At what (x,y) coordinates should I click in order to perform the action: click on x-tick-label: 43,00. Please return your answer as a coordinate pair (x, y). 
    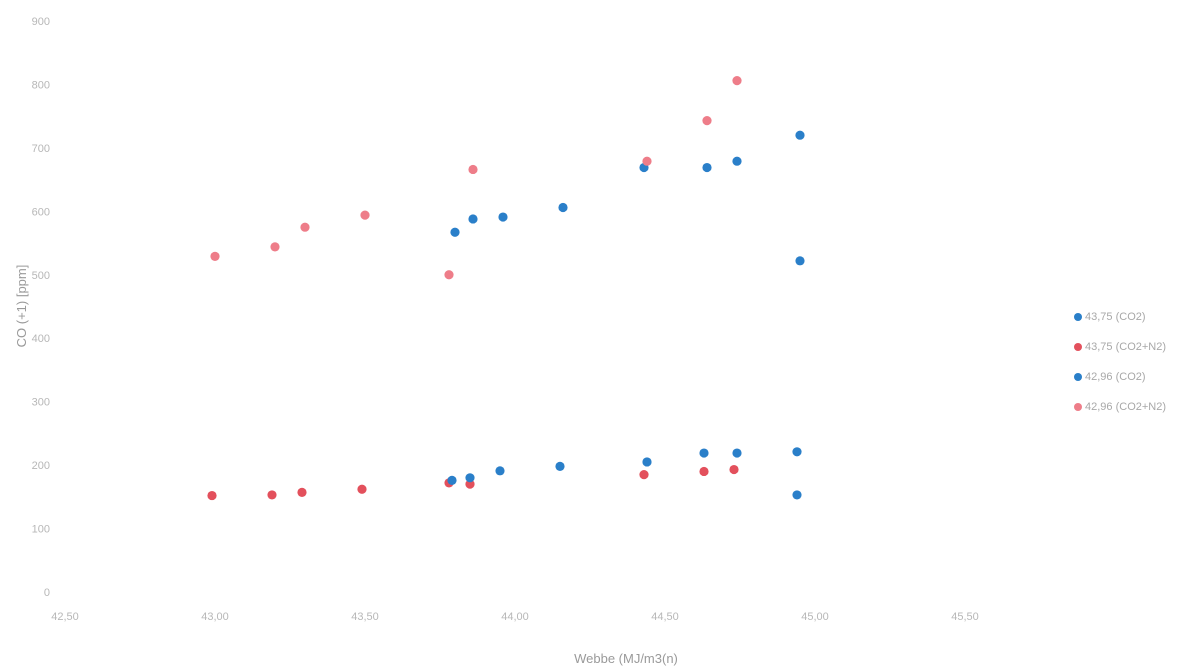
    Looking at the image, I should click on (215, 617).